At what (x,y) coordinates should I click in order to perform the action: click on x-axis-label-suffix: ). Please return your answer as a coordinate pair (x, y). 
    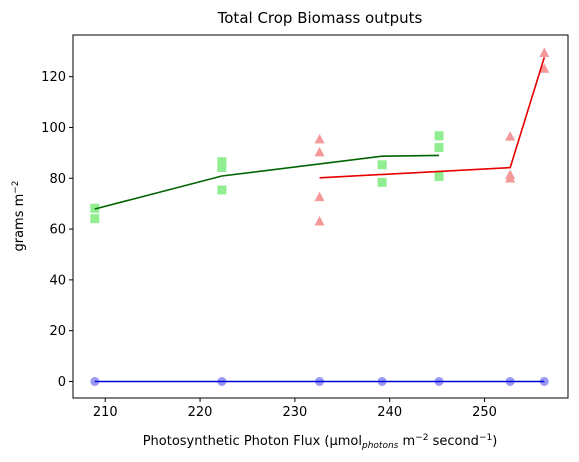
    Looking at the image, I should click on (494, 441).